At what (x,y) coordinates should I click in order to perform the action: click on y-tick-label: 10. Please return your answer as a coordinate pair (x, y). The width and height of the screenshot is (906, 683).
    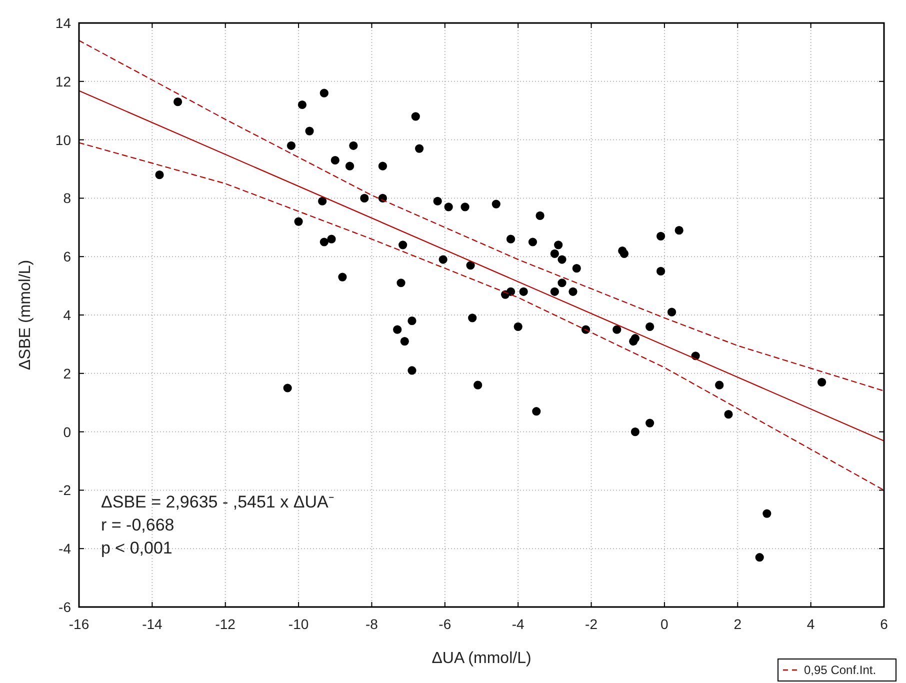
    Looking at the image, I should click on (63, 140).